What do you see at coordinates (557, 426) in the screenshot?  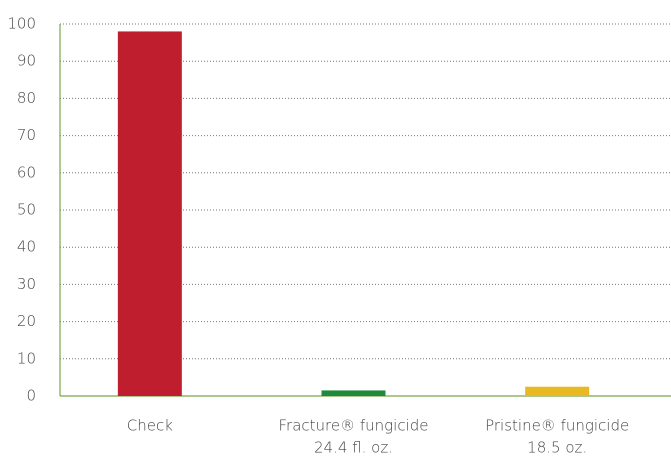 I see `x-tick-label: Pristine® fungicide` at bounding box center [557, 426].